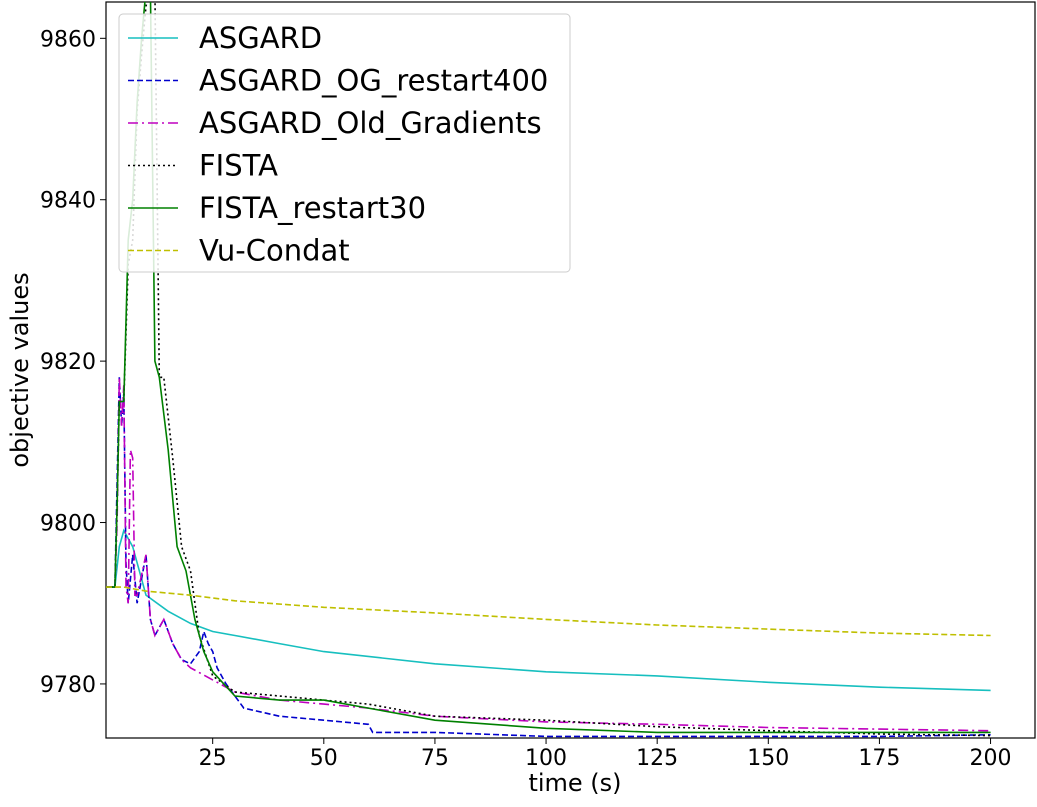 This screenshot has width=1037, height=807. Describe the element at coordinates (20, 369) in the screenshot. I see `y-axis-label: objective values` at that location.